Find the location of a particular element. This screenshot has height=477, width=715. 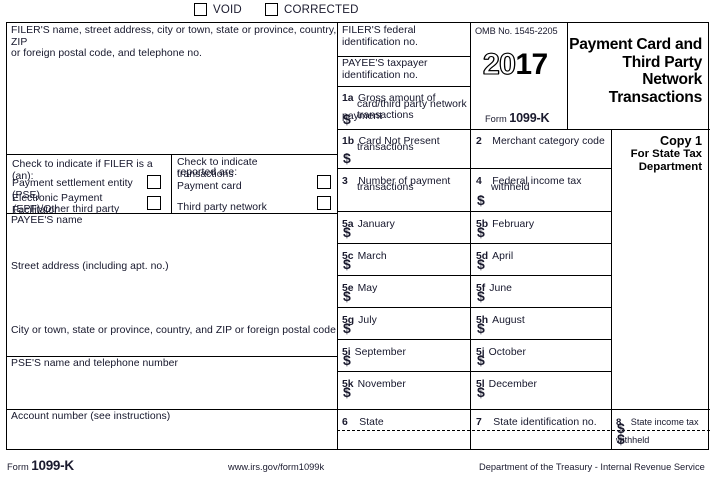

void-checkbox-group: VOID is located at coordinates (218, 9).